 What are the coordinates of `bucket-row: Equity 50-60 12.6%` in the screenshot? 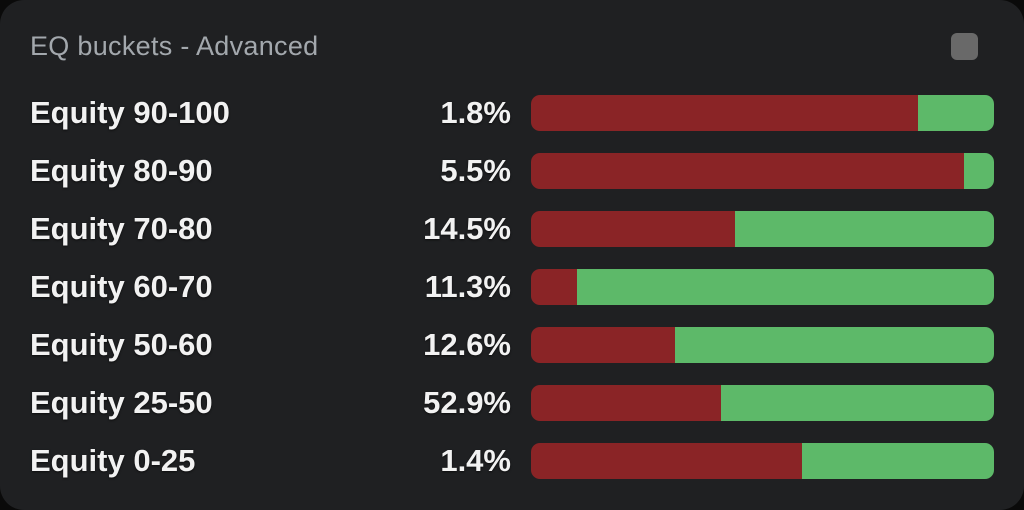 It's located at (512, 345).